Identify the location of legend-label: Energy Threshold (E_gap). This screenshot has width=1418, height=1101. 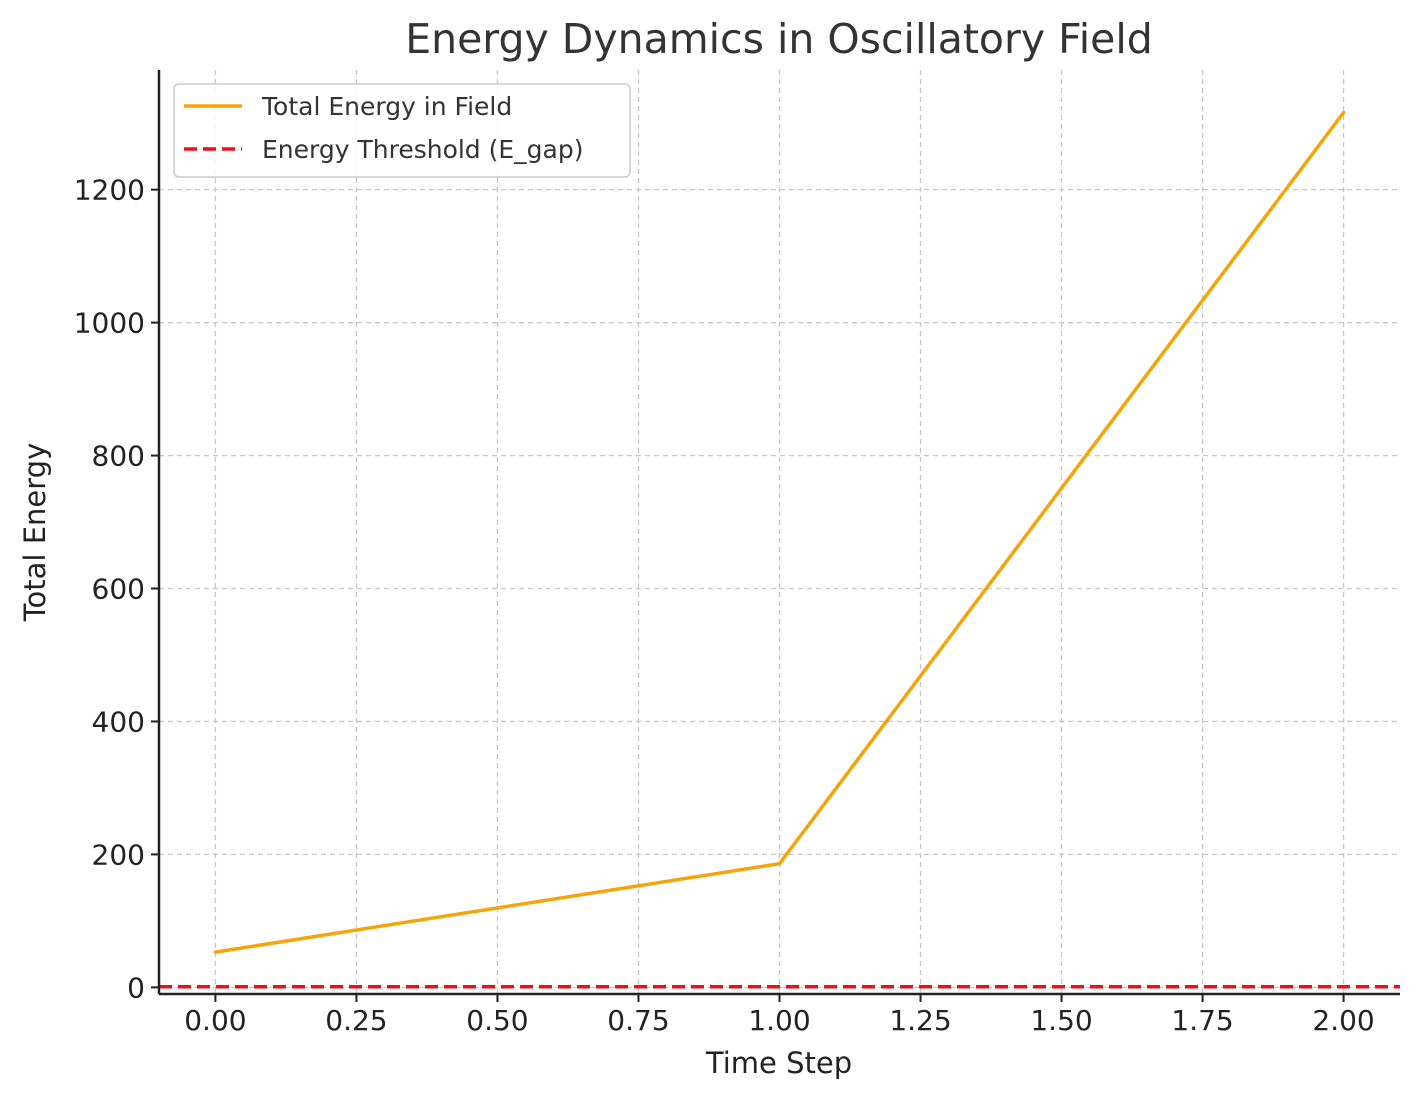
(422, 149).